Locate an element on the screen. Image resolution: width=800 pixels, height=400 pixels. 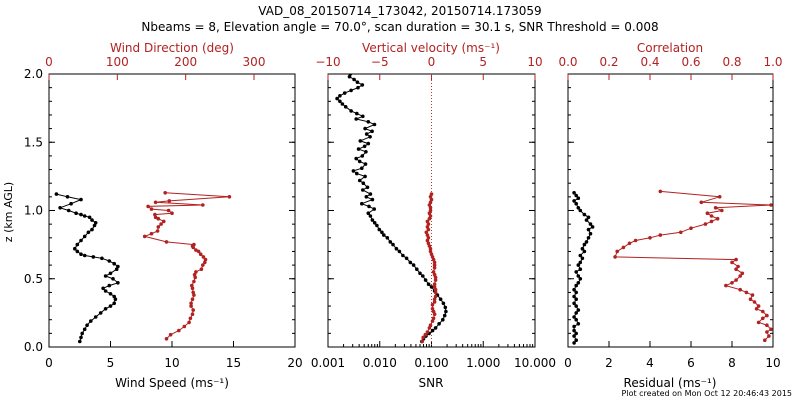
wind-speed-line is located at coordinates (87, 267).